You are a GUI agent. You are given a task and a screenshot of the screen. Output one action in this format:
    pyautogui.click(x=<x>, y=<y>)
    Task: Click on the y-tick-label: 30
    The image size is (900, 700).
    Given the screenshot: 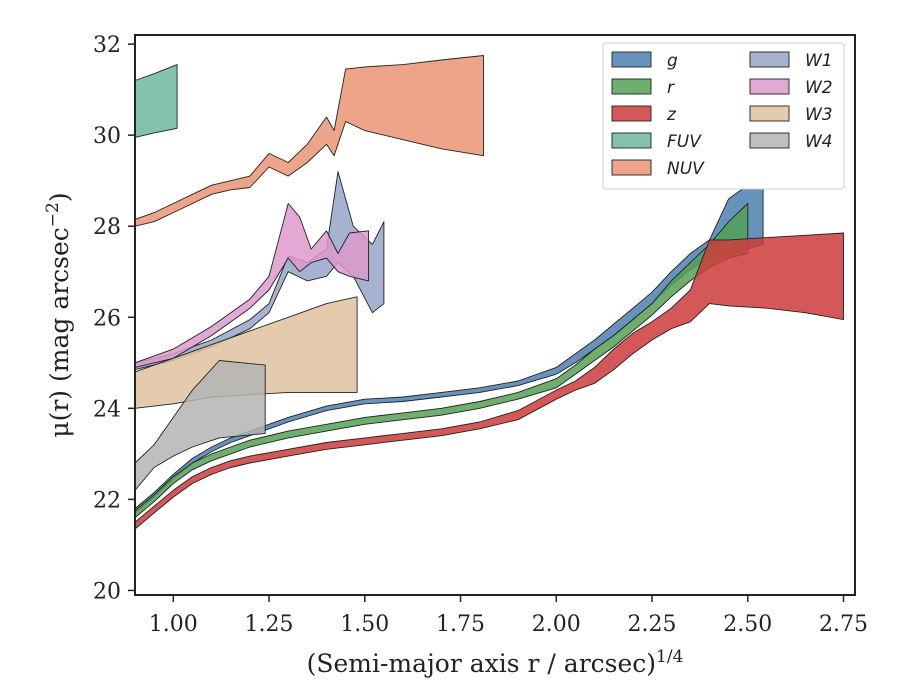 What is the action you would take?
    pyautogui.click(x=107, y=136)
    